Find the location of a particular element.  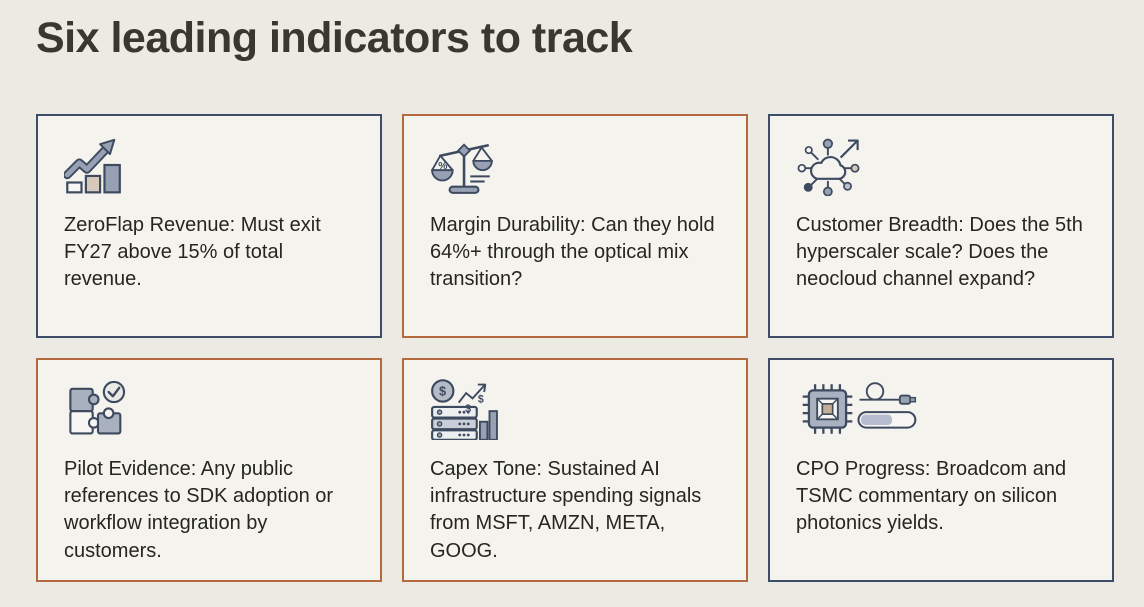

cloud-network-icon is located at coordinates (942, 166).